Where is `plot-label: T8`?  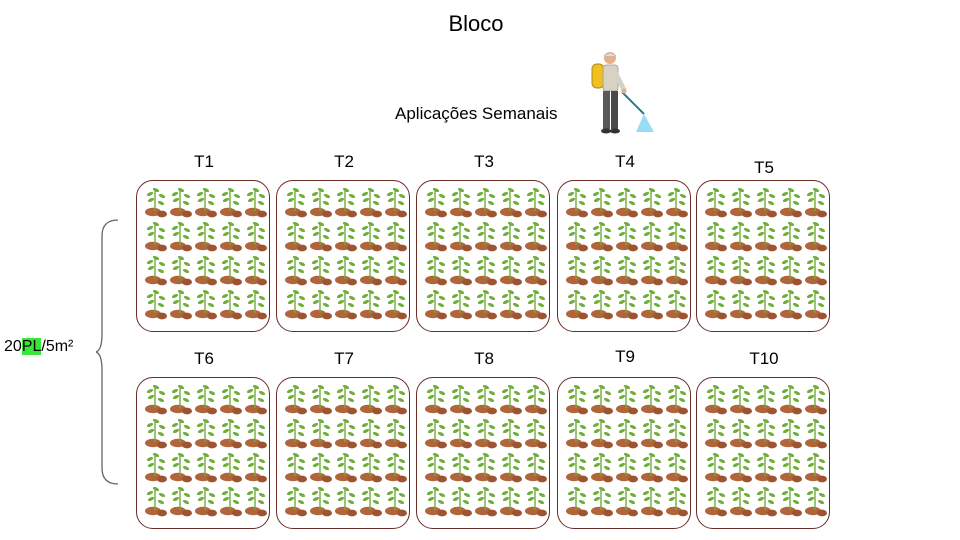
plot-label: T8 is located at coordinates (484, 358).